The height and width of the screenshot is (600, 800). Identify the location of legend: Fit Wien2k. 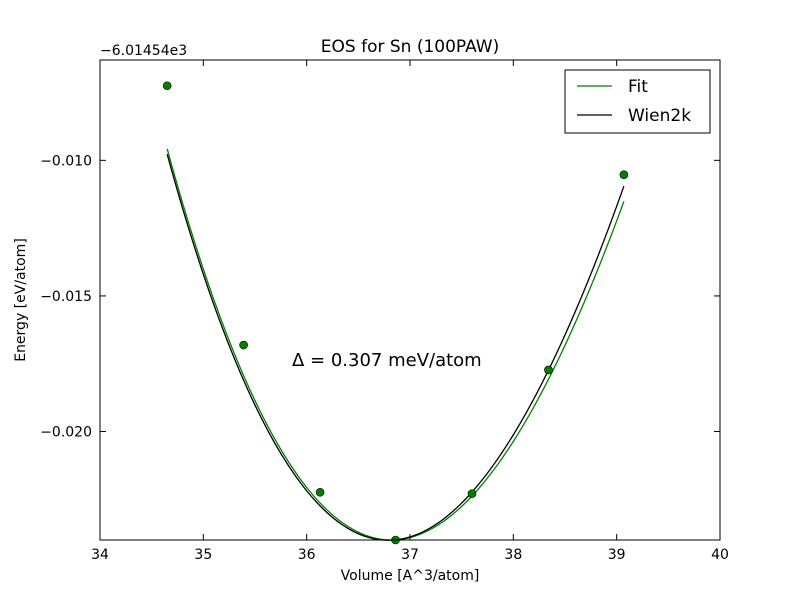
(637, 101).